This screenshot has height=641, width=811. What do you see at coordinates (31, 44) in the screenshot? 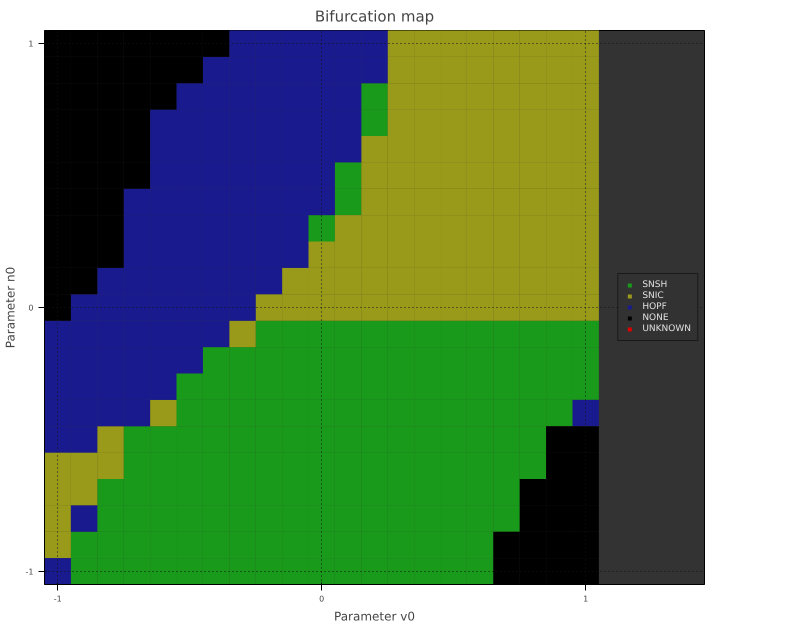
I see `y-tick-label: 1` at bounding box center [31, 44].